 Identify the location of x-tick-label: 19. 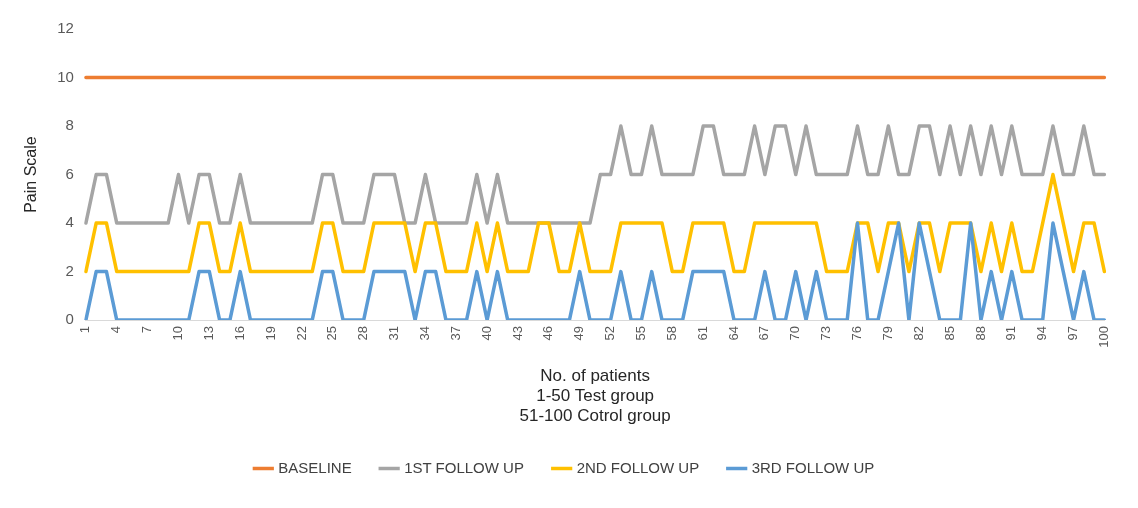
(270, 333).